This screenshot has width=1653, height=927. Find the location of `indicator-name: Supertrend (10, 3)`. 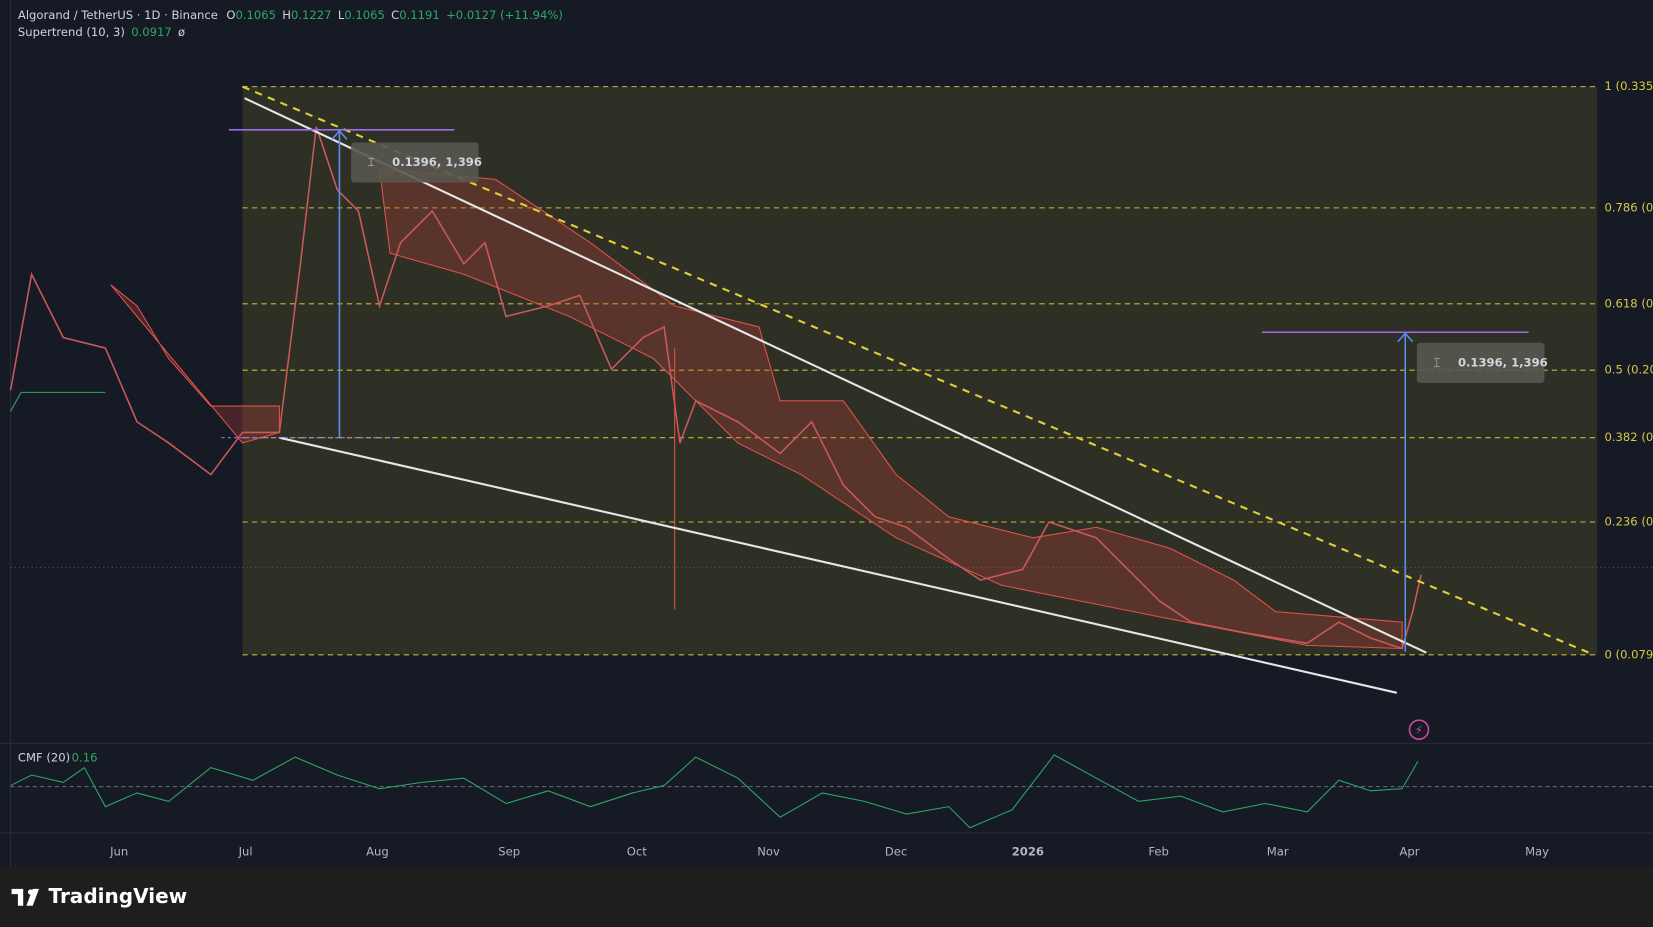

indicator-name: Supertrend (10, 3) is located at coordinates (71, 31).